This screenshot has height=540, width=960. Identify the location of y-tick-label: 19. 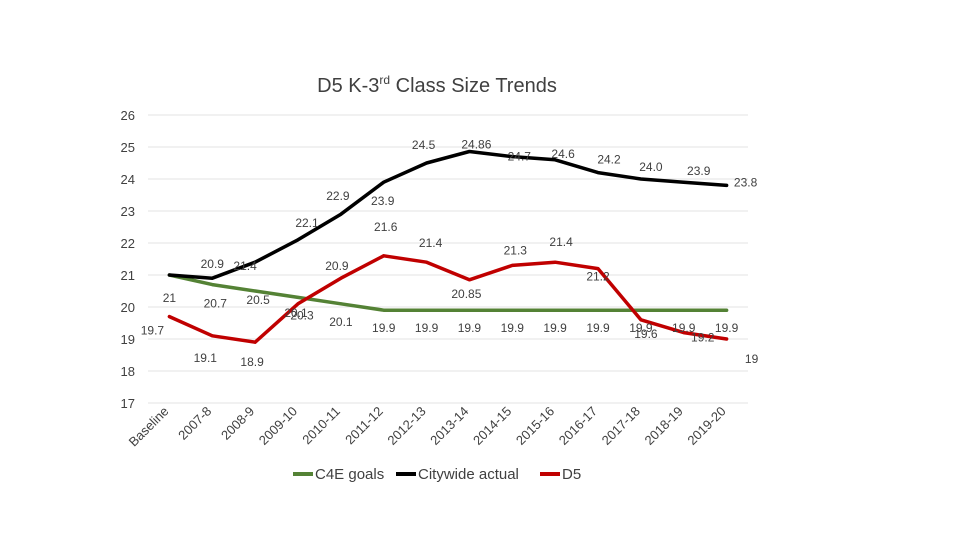
(128, 339).